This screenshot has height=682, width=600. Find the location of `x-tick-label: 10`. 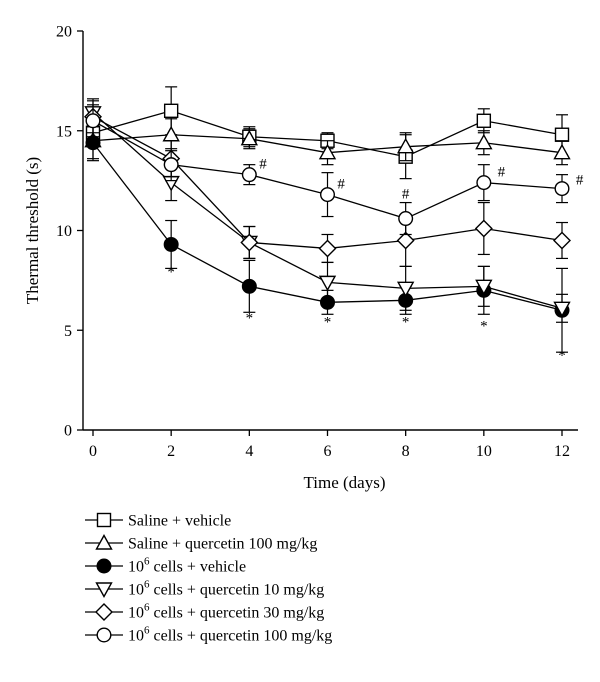

x-tick-label: 10 is located at coordinates (484, 451).